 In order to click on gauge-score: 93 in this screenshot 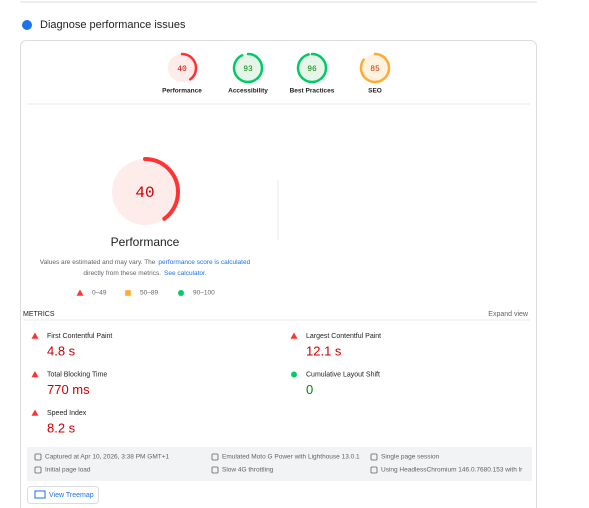, I will do `click(248, 69)`.